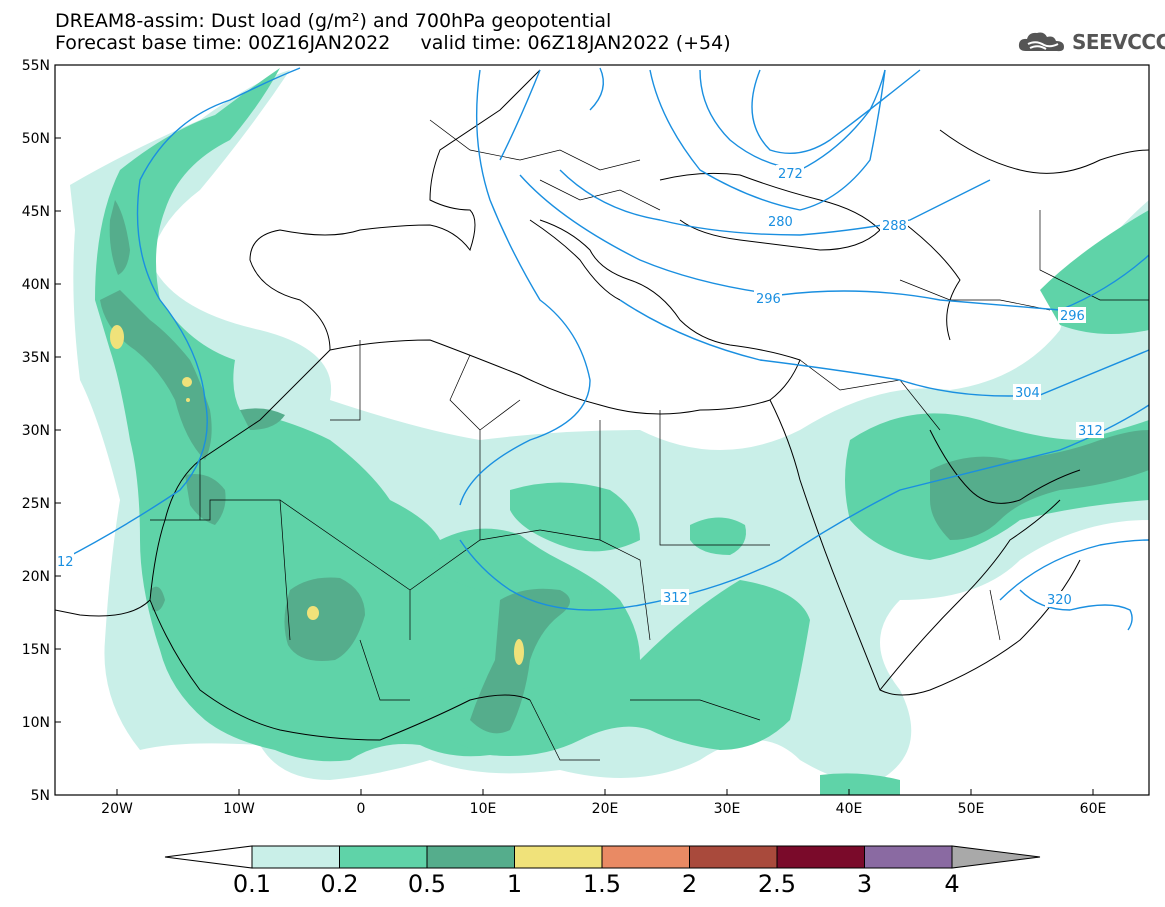 This screenshot has height=907, width=1165. I want to click on contour-label: 272, so click(790, 174).